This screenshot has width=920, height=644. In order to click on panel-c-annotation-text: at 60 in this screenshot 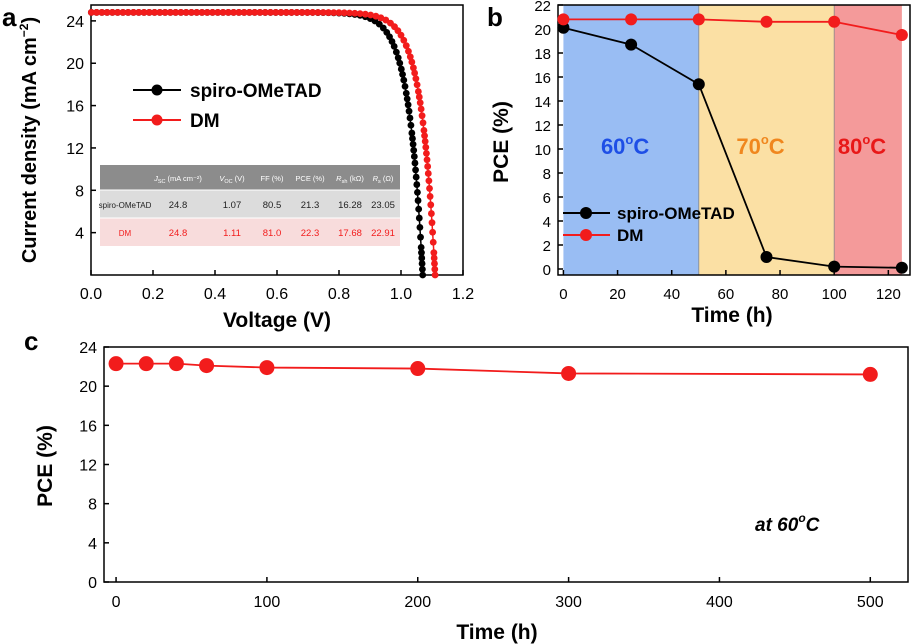, I will do `click(777, 525)`.